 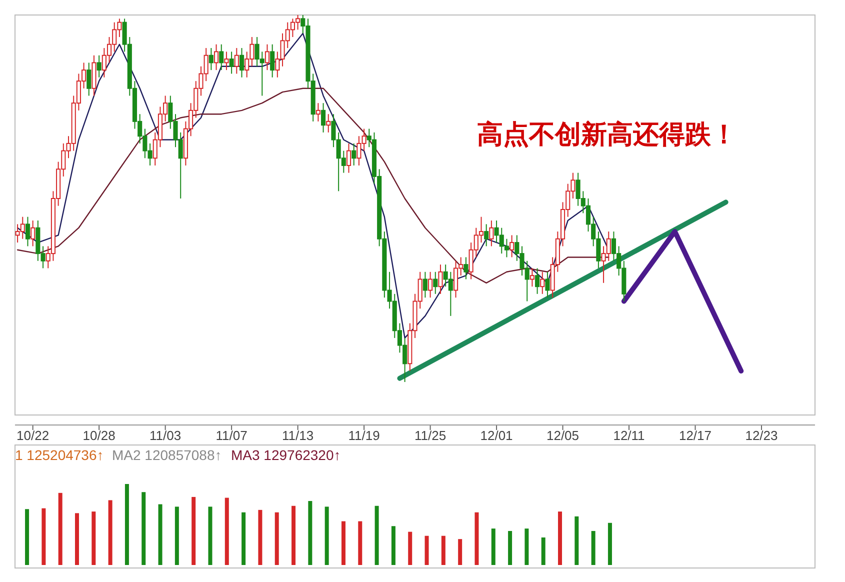 What do you see at coordinates (364, 435) in the screenshot?
I see `x-tick-label: 11/19` at bounding box center [364, 435].